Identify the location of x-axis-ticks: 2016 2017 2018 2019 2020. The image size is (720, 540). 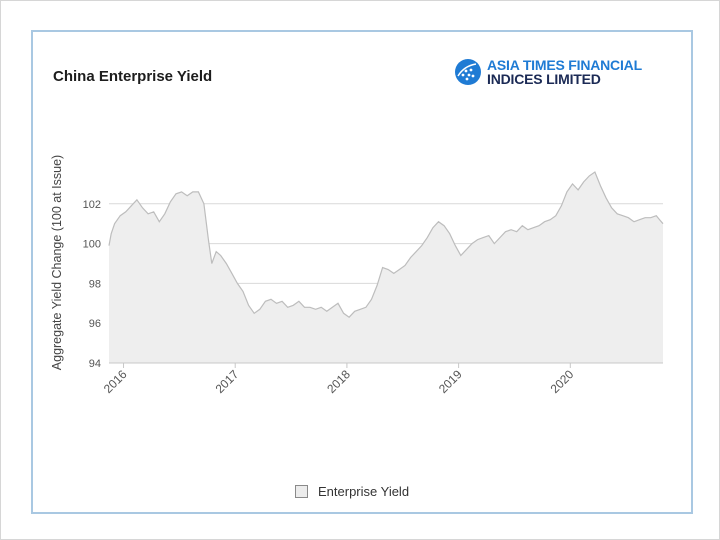
(339, 379).